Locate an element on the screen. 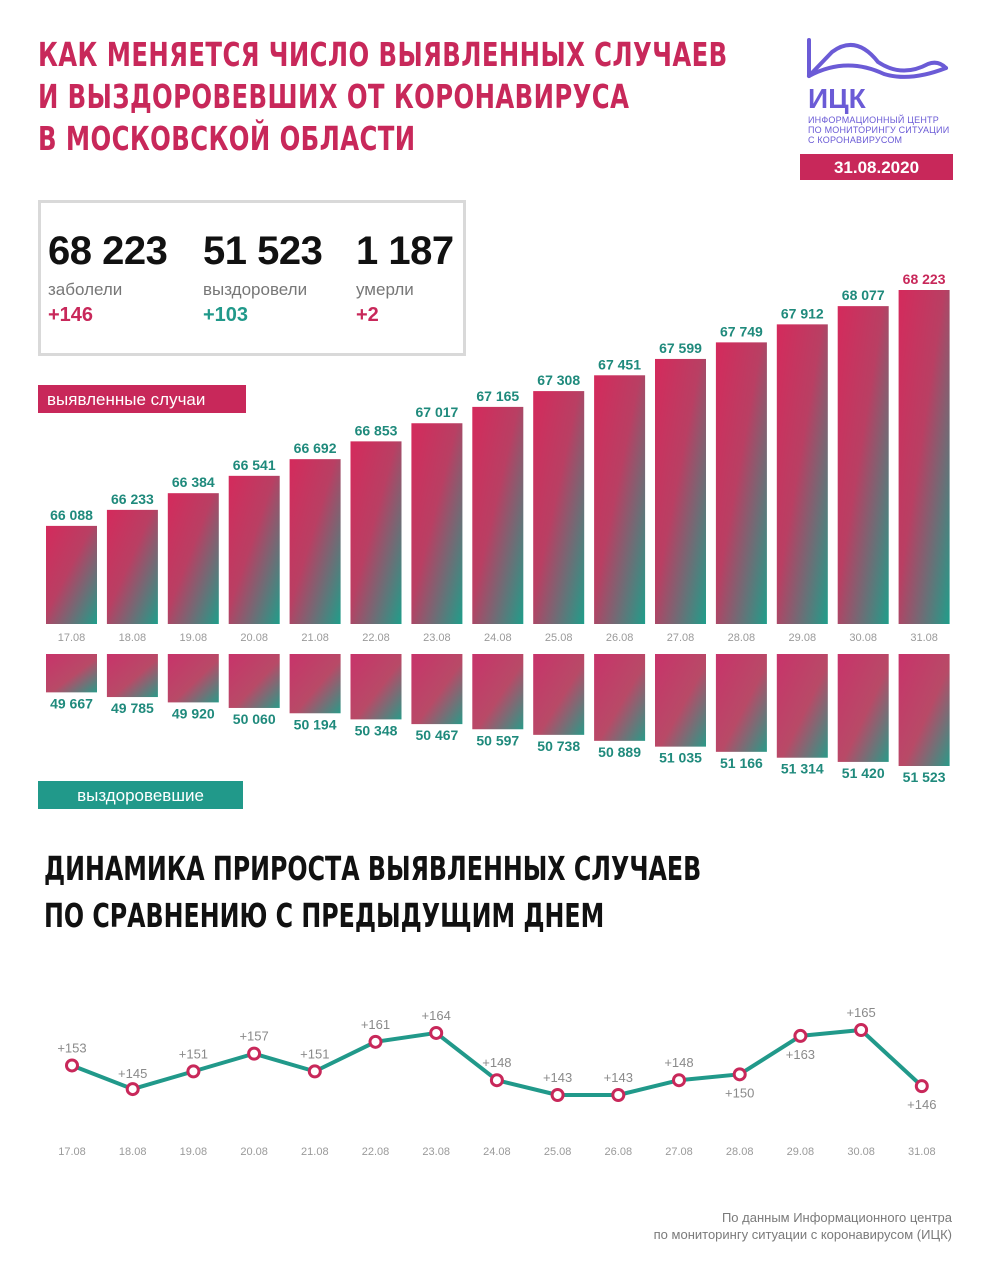 This screenshot has height=1280, width=993. growth-value-label: +151 is located at coordinates (193, 1053).